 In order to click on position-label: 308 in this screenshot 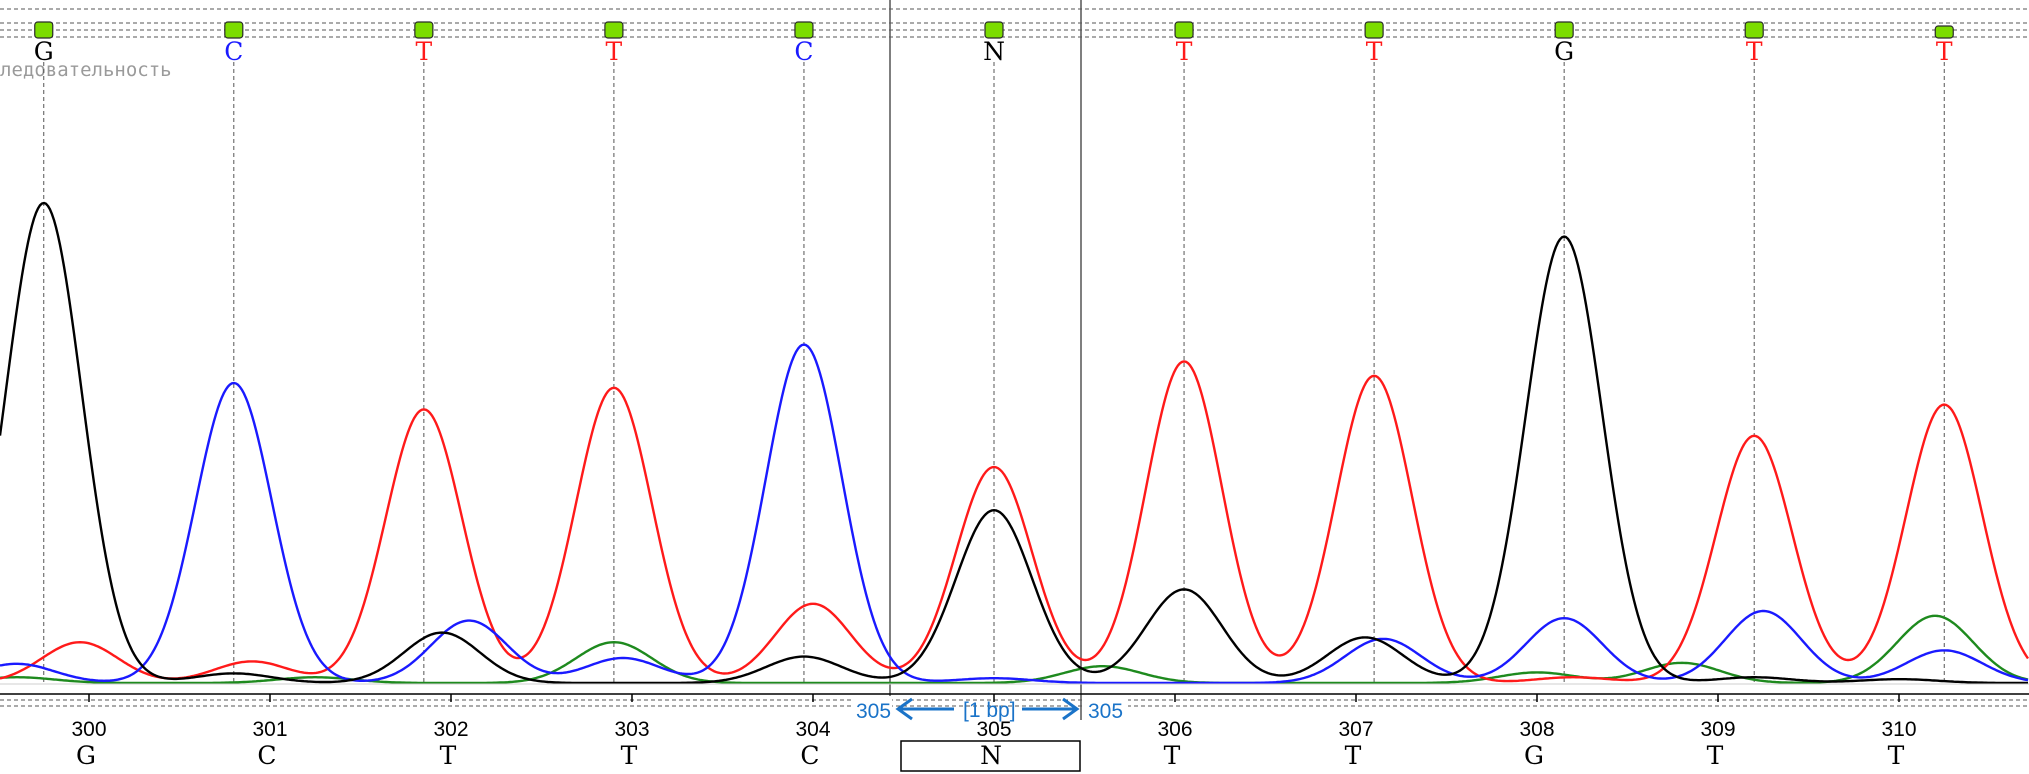, I will do `click(1536, 729)`.